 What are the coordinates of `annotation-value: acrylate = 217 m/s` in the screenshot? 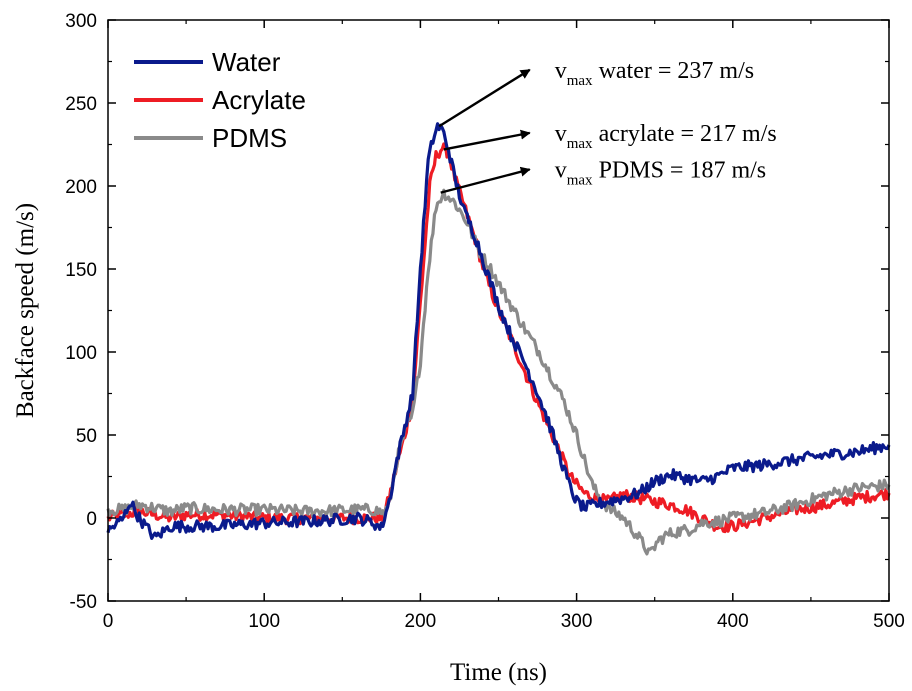 It's located at (685, 134).